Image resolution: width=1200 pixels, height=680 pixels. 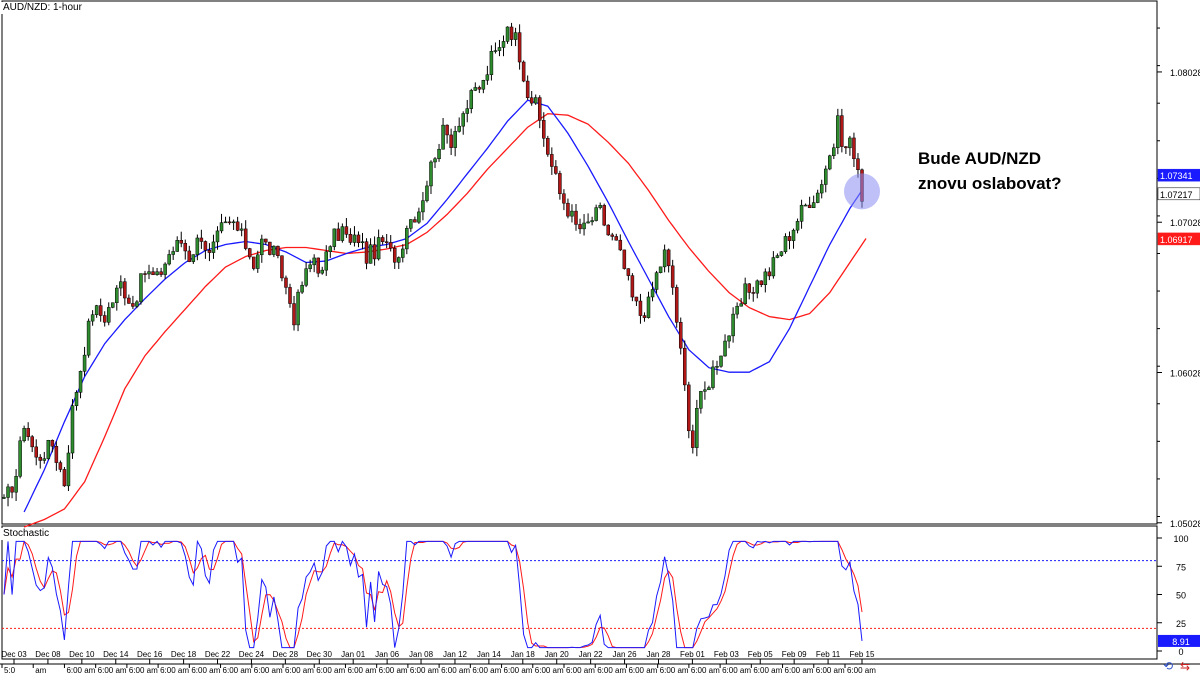 I want to click on sync-icon: ⟲, so click(x=1168, y=666).